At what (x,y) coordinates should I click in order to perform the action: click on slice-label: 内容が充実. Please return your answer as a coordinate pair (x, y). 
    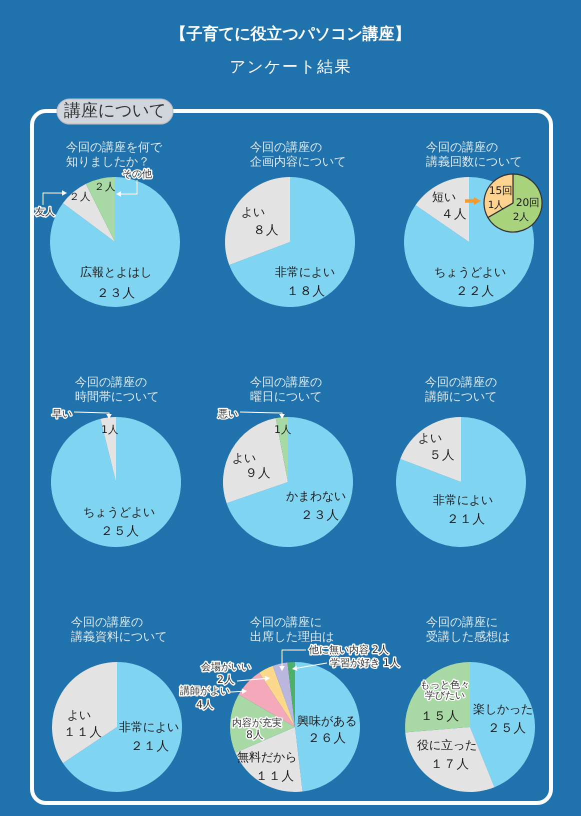
    Looking at the image, I should click on (257, 722).